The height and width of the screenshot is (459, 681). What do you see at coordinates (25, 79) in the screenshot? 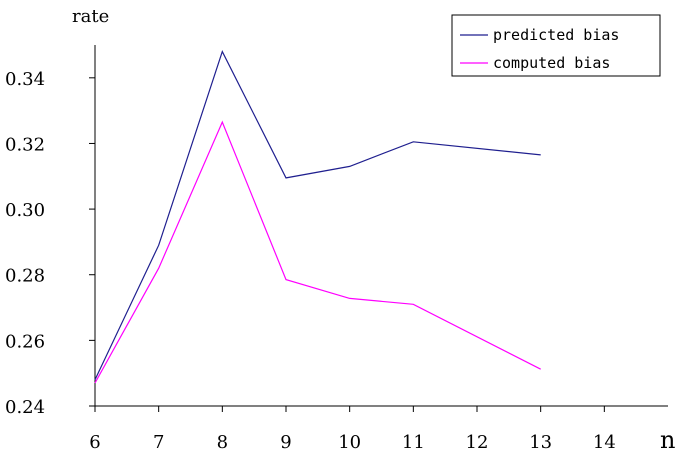
I see `y-tick-label: 0.34` at bounding box center [25, 79].